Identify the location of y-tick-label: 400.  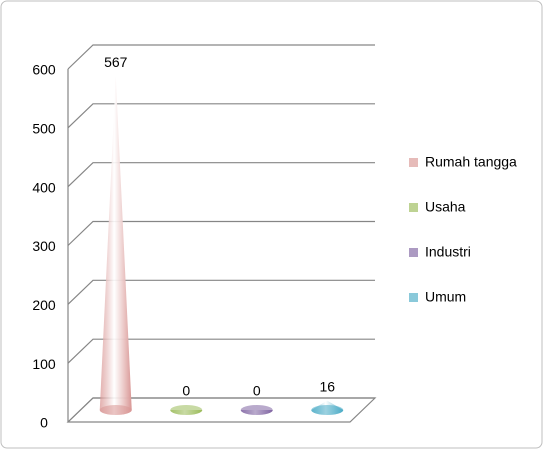
(44, 187).